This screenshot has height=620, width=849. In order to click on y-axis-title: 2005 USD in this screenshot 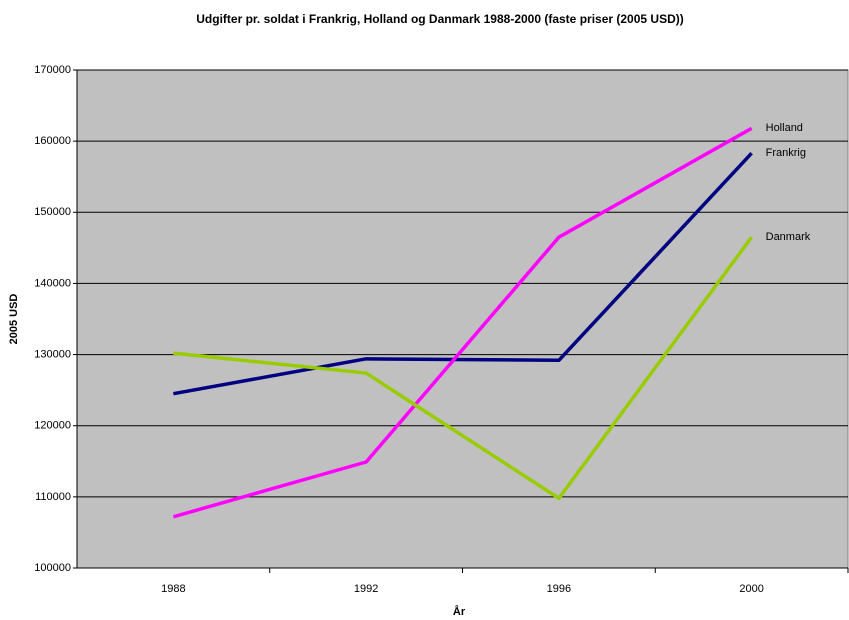, I will do `click(14, 319)`.